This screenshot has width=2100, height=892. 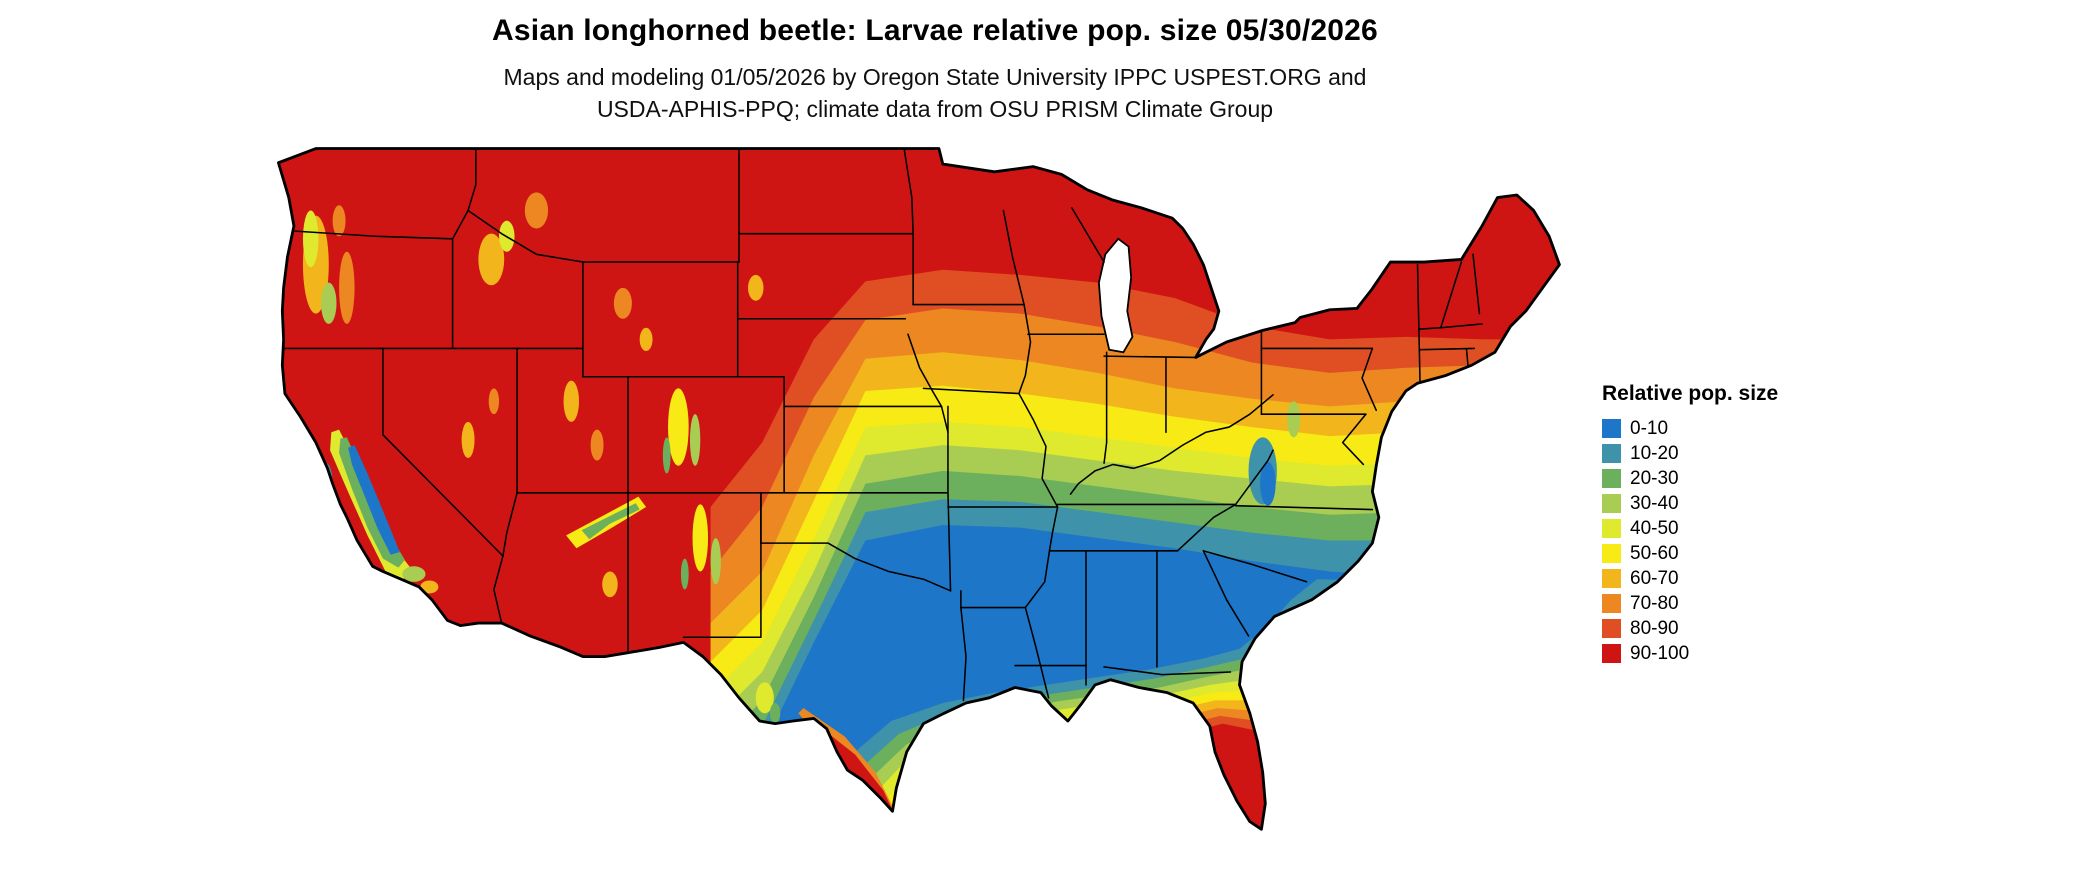 I want to click on legend-item: 60-70, so click(x=1690, y=578).